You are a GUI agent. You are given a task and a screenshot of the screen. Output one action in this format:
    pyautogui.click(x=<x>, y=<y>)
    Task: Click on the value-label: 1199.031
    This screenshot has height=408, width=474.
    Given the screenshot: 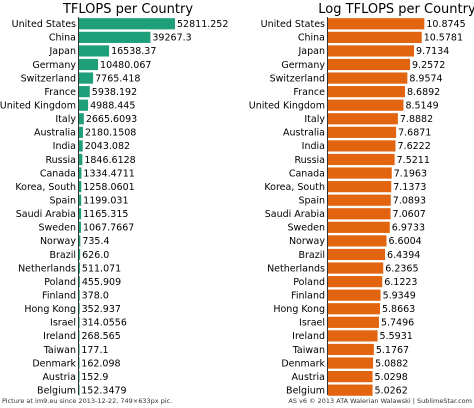 What is the action you would take?
    pyautogui.click(x=105, y=200)
    